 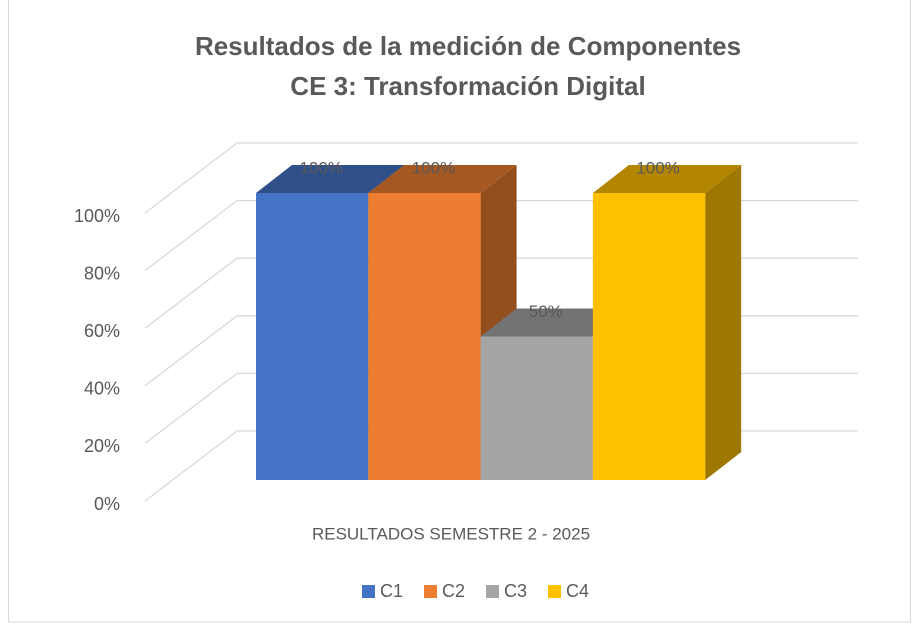 What do you see at coordinates (453, 591) in the screenshot?
I see `legend-label: C2` at bounding box center [453, 591].